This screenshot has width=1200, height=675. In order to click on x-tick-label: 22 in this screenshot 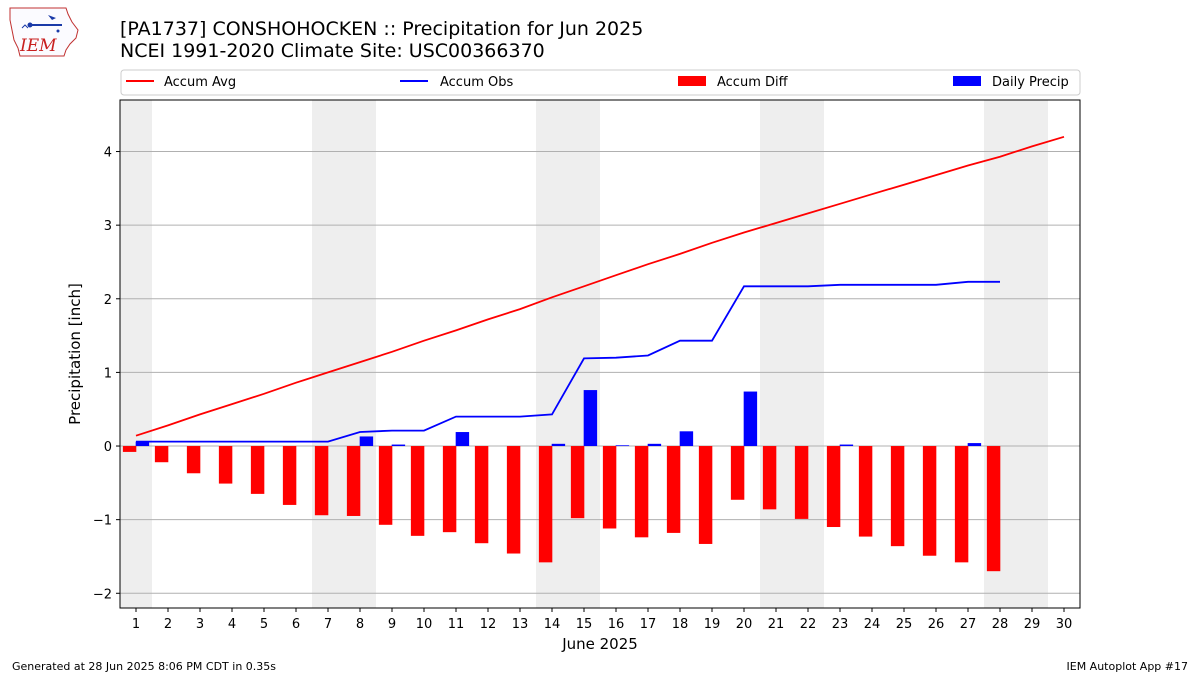, I will do `click(808, 624)`.